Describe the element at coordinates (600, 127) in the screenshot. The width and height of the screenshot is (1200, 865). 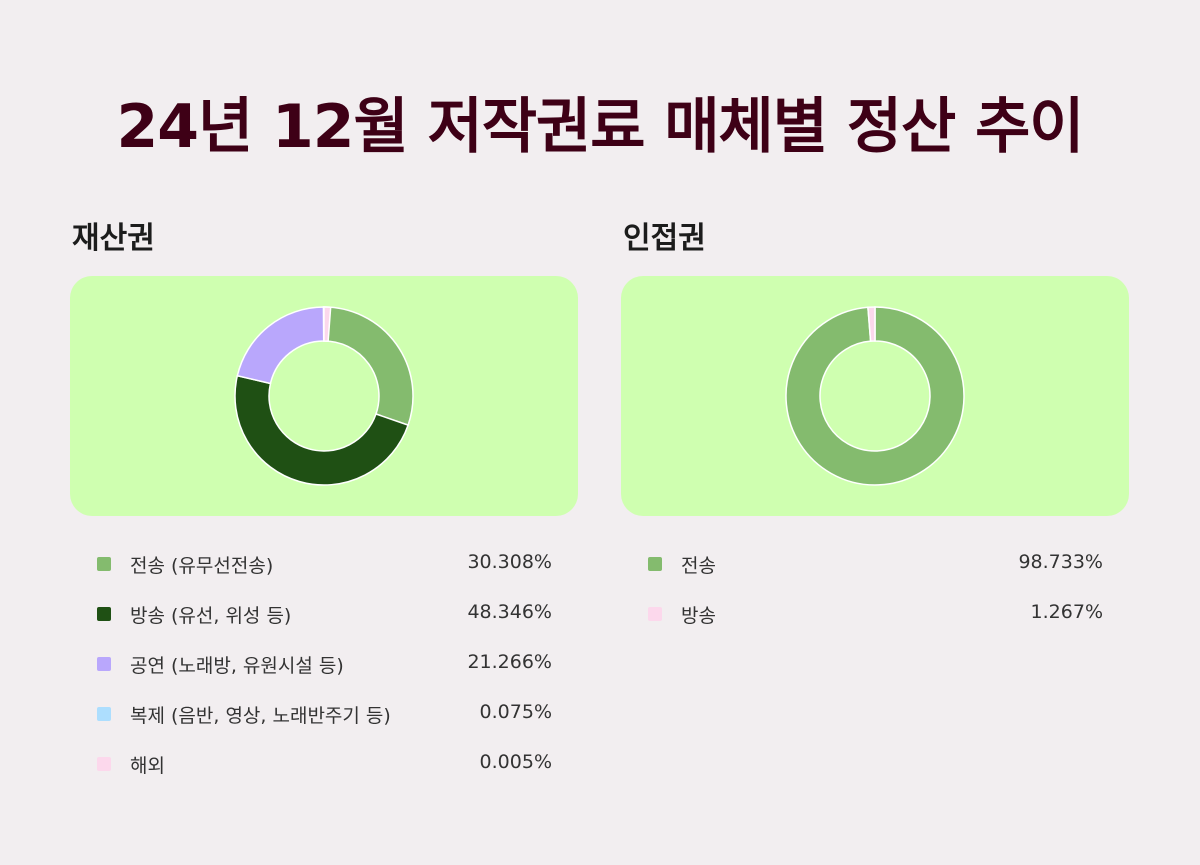
I see `page-title: 24년 12월 저작권료 매체별 정산 추이` at that location.